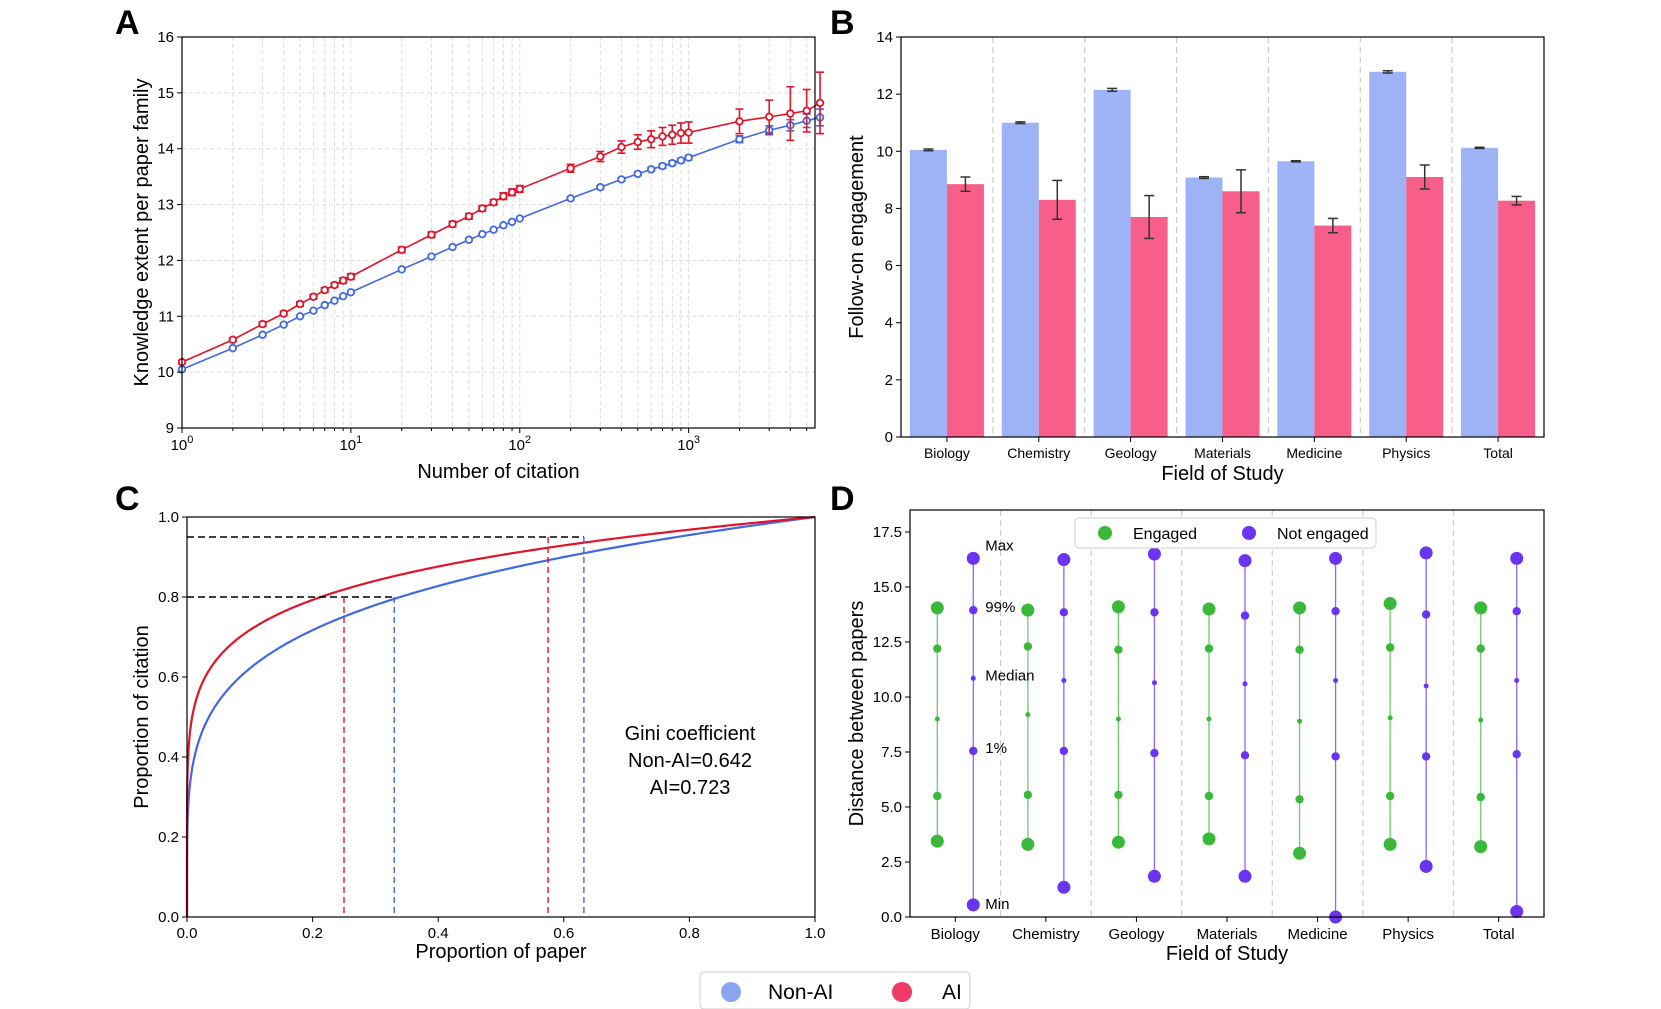  I want to click on bar-ai-materials, so click(1241, 314).